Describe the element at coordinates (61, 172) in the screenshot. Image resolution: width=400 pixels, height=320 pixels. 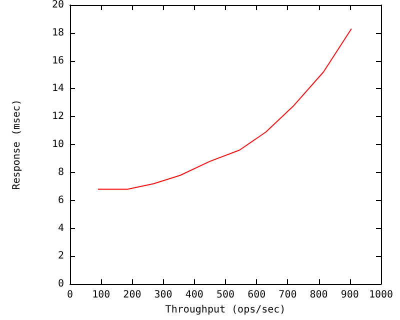
I see `y-tick-label: 8` at that location.